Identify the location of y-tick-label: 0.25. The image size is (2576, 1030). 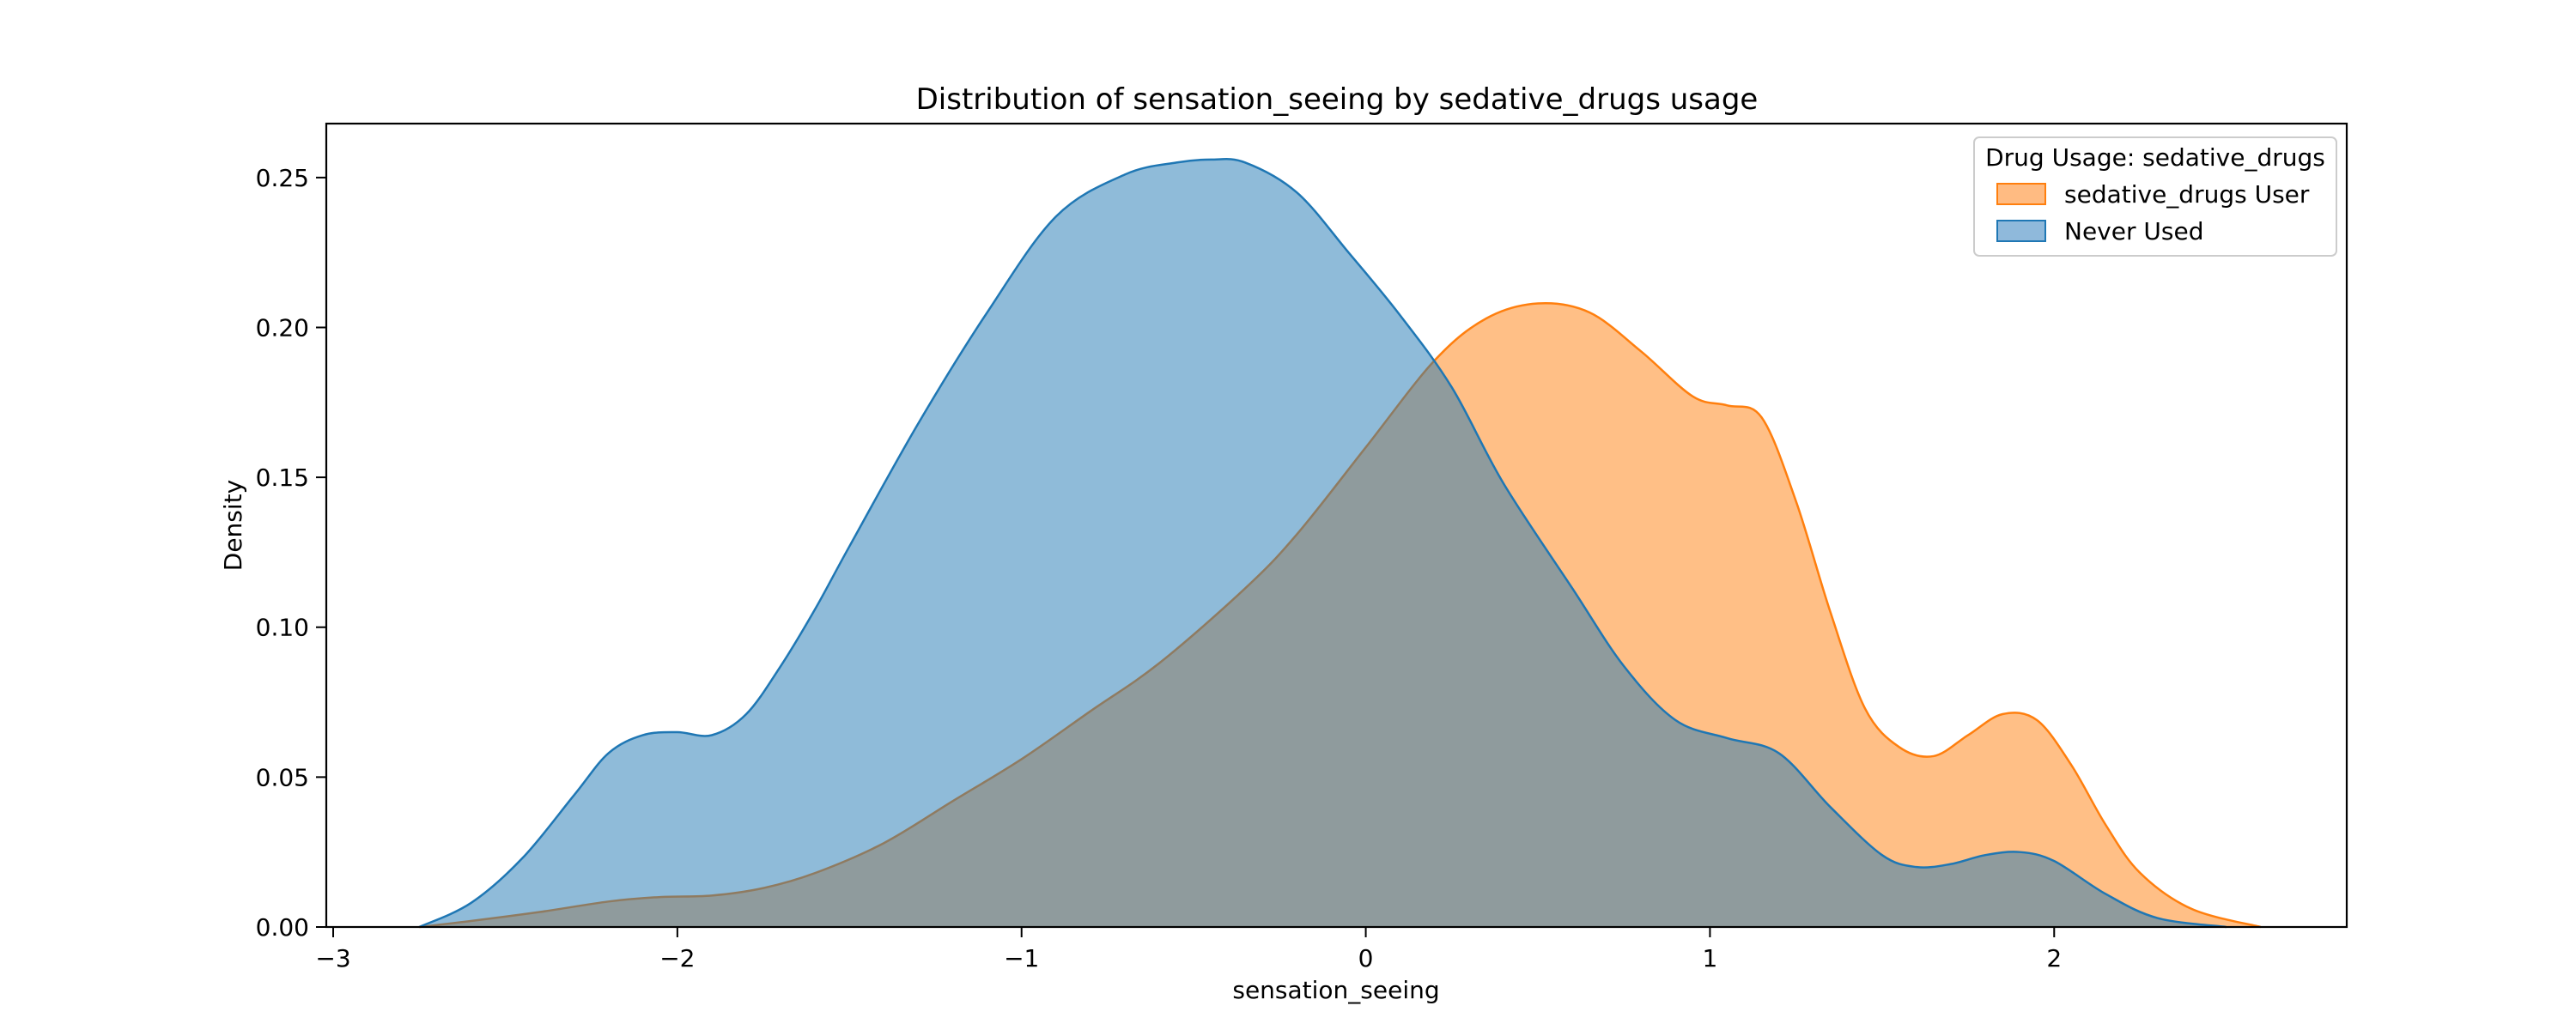
(282, 178).